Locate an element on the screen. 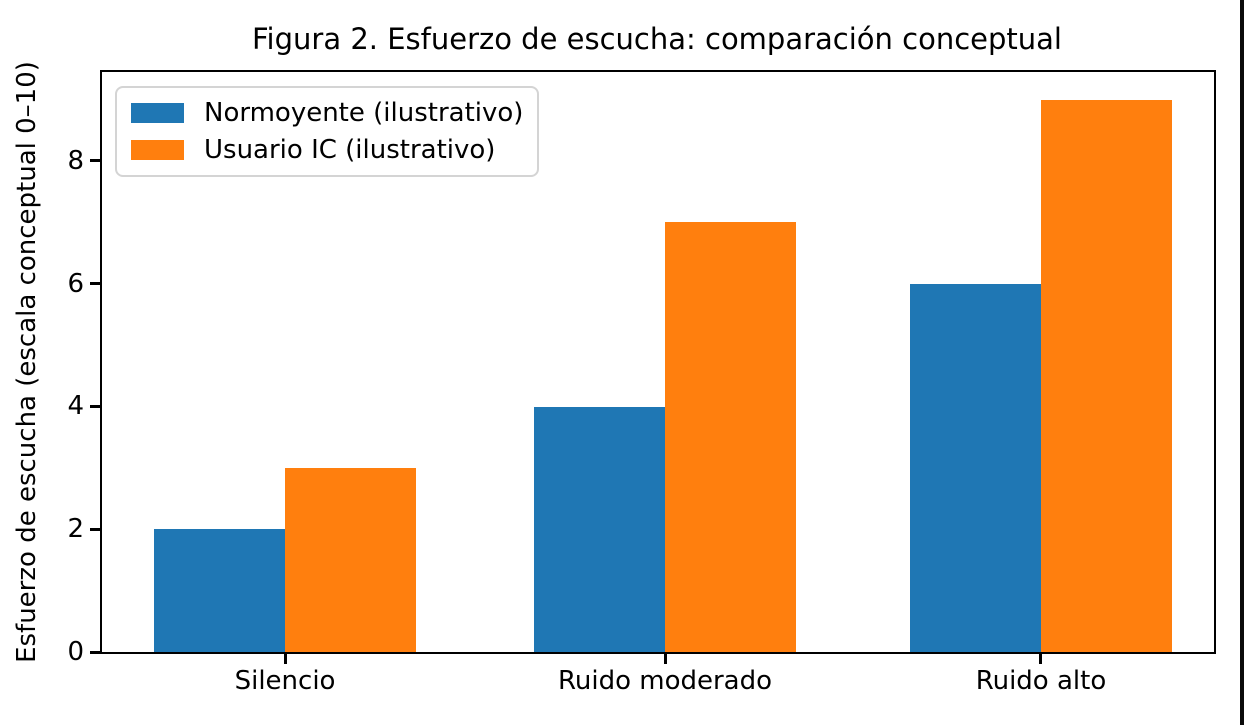 The image size is (1244, 725). bar-series1-ruido-alto is located at coordinates (975, 467).